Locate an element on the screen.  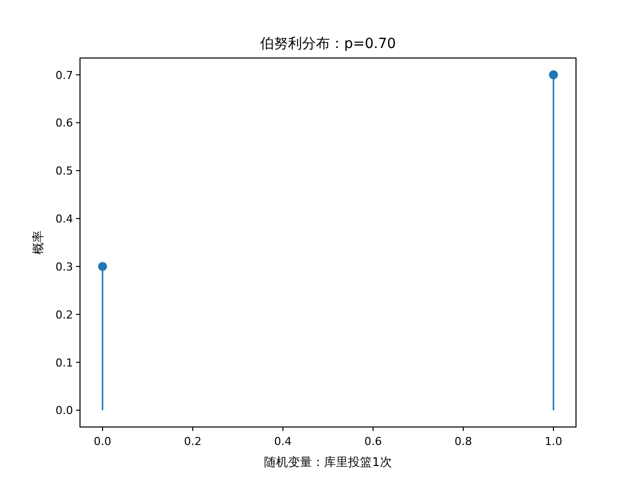
y-tick-label: 0.7 is located at coordinates (64, 75).